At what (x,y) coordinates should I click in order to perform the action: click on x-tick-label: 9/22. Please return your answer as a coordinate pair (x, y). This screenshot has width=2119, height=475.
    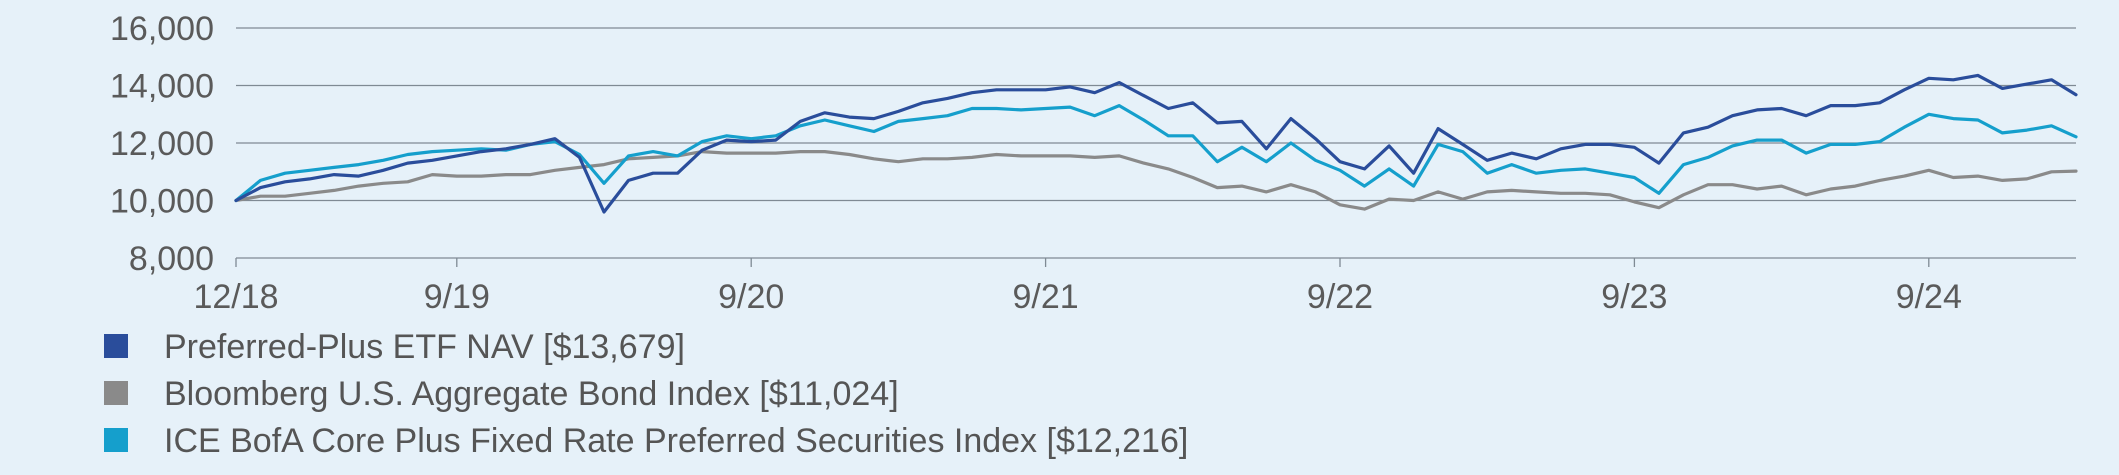
    Looking at the image, I should click on (1340, 297).